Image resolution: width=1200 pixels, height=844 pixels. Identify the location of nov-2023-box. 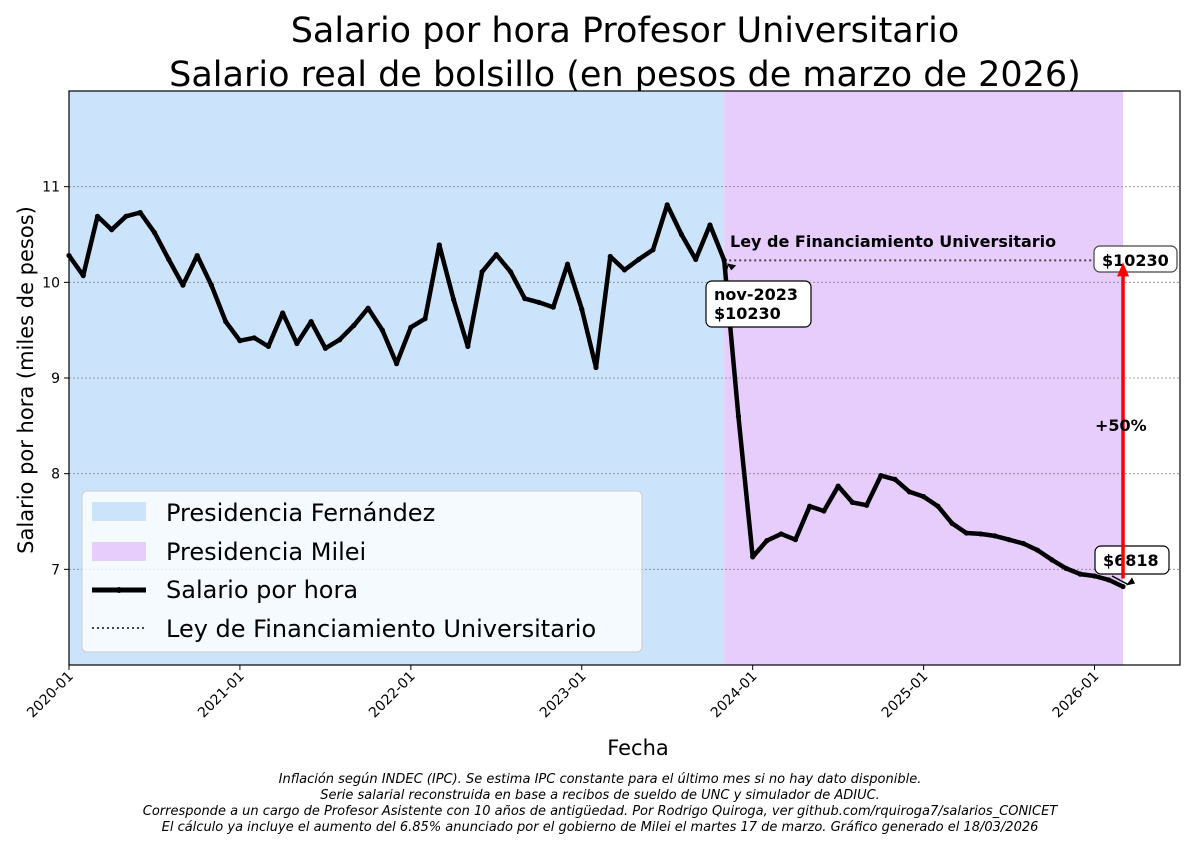
(758, 304).